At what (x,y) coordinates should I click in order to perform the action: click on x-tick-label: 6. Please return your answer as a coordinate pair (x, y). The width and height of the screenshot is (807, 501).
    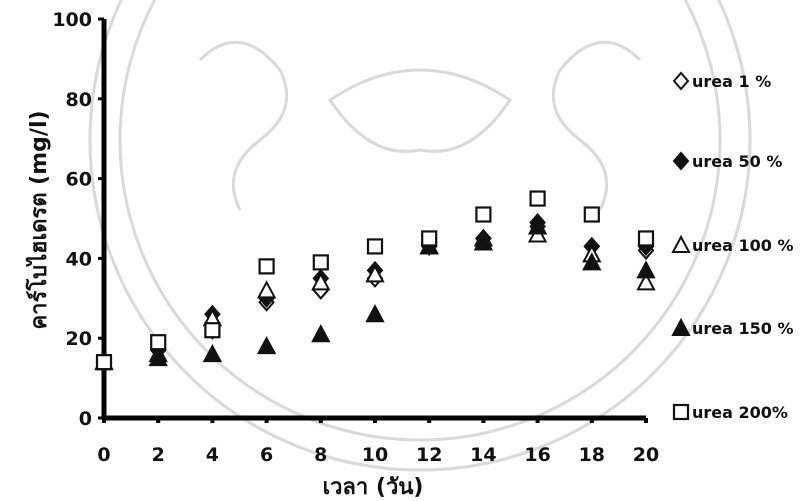
    Looking at the image, I should click on (266, 455).